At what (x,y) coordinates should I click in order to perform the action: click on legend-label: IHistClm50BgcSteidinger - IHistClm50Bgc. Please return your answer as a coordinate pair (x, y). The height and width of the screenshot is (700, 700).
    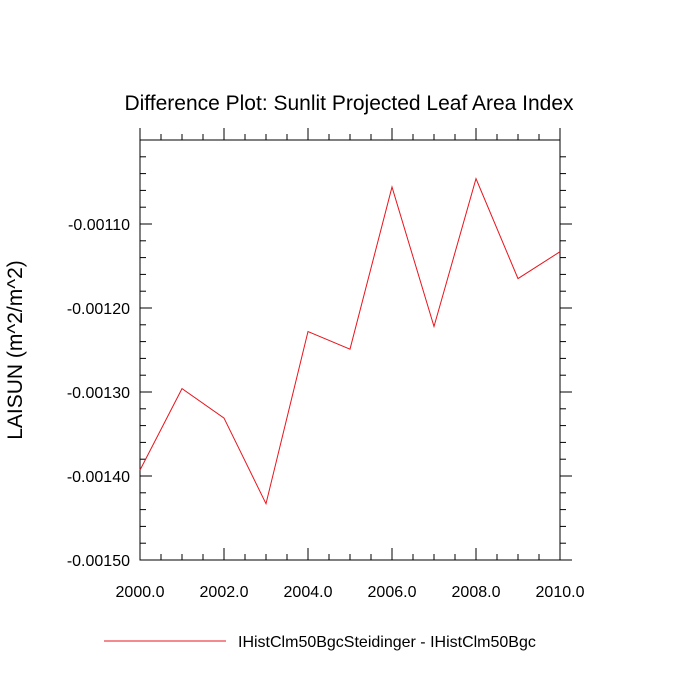
    Looking at the image, I should click on (387, 642).